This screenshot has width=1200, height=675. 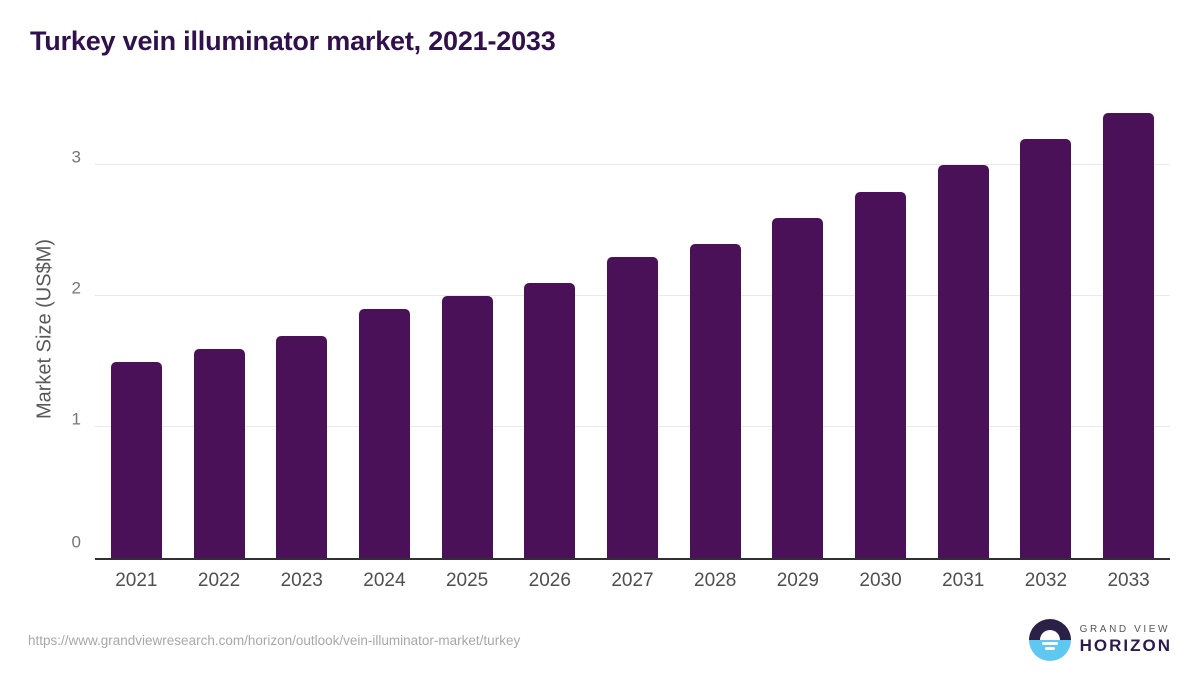 What do you see at coordinates (963, 361) in the screenshot?
I see `bar-2031` at bounding box center [963, 361].